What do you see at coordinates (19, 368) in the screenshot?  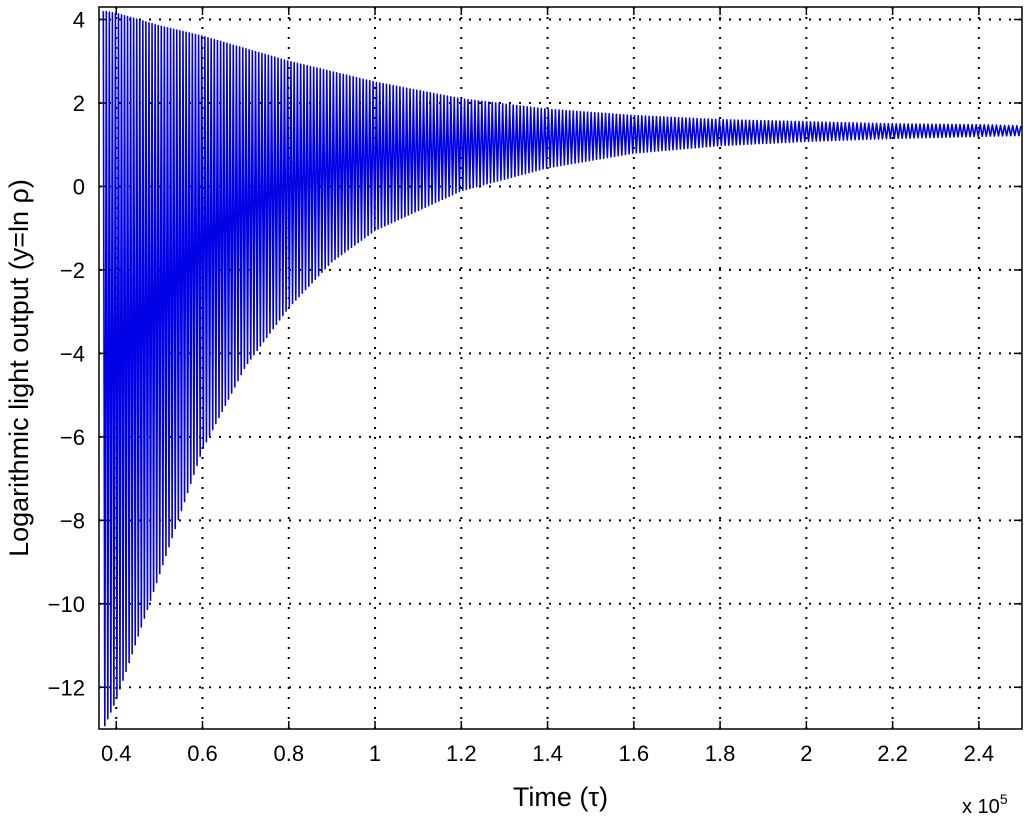 I see `y-axis-label: Logarithmic light output (y=ln ρ)` at bounding box center [19, 368].